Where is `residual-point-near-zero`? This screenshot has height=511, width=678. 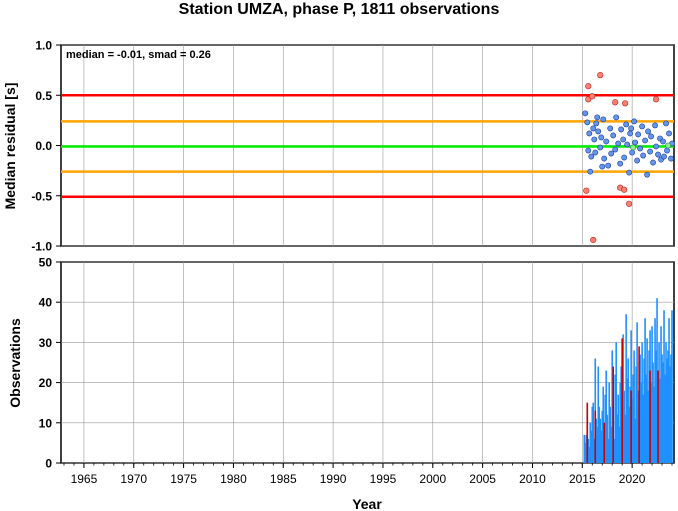 residual-point-near-zero is located at coordinates (633, 147).